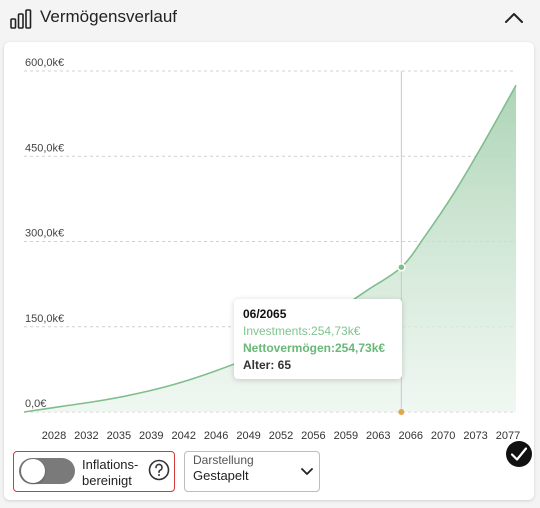  Describe the element at coordinates (109, 16) in the screenshot. I see `section-title: Vermögensverlauf` at that location.